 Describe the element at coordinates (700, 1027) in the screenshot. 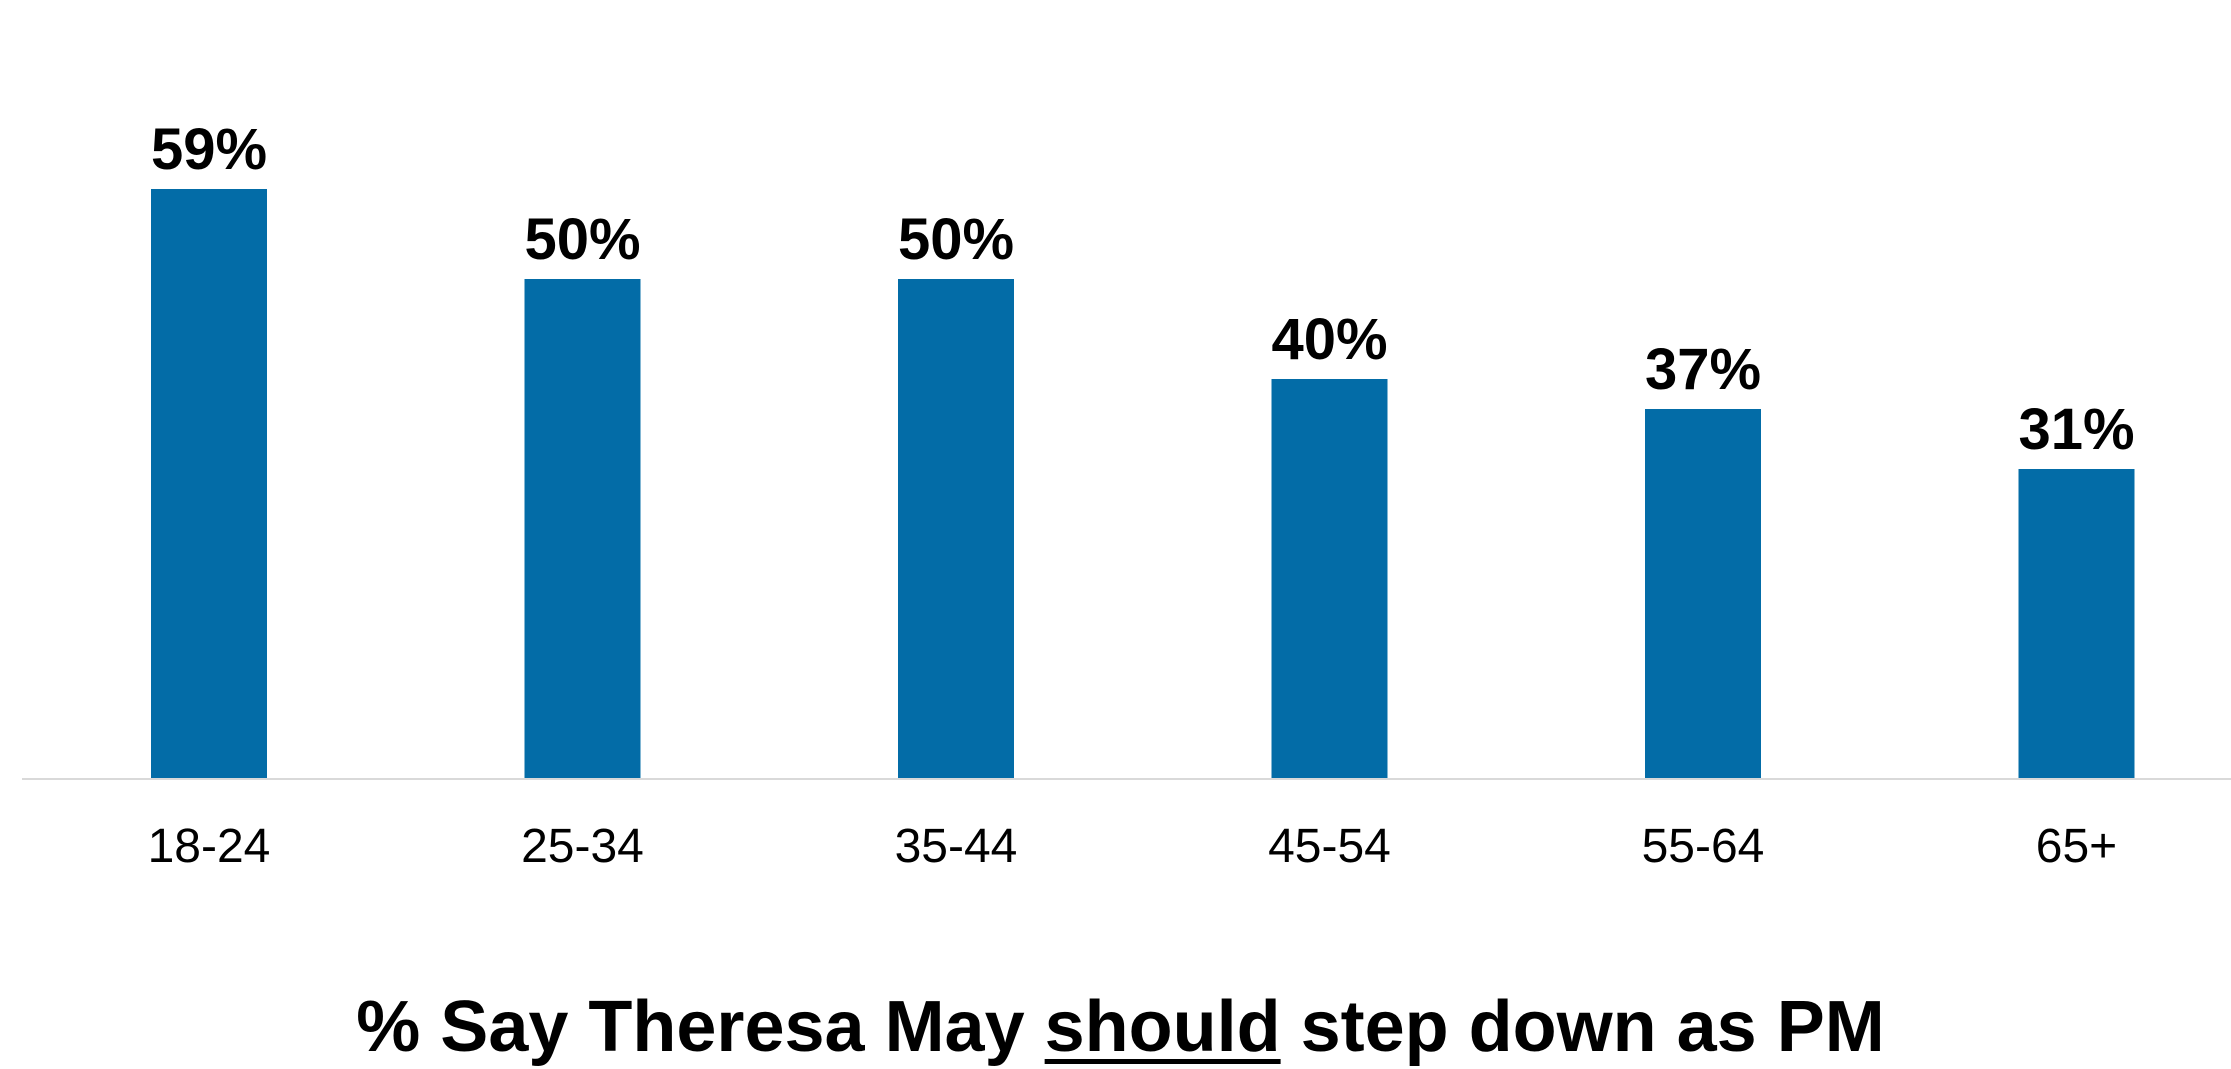

I see `chart-title-prefix: % Say Theresa May` at that location.